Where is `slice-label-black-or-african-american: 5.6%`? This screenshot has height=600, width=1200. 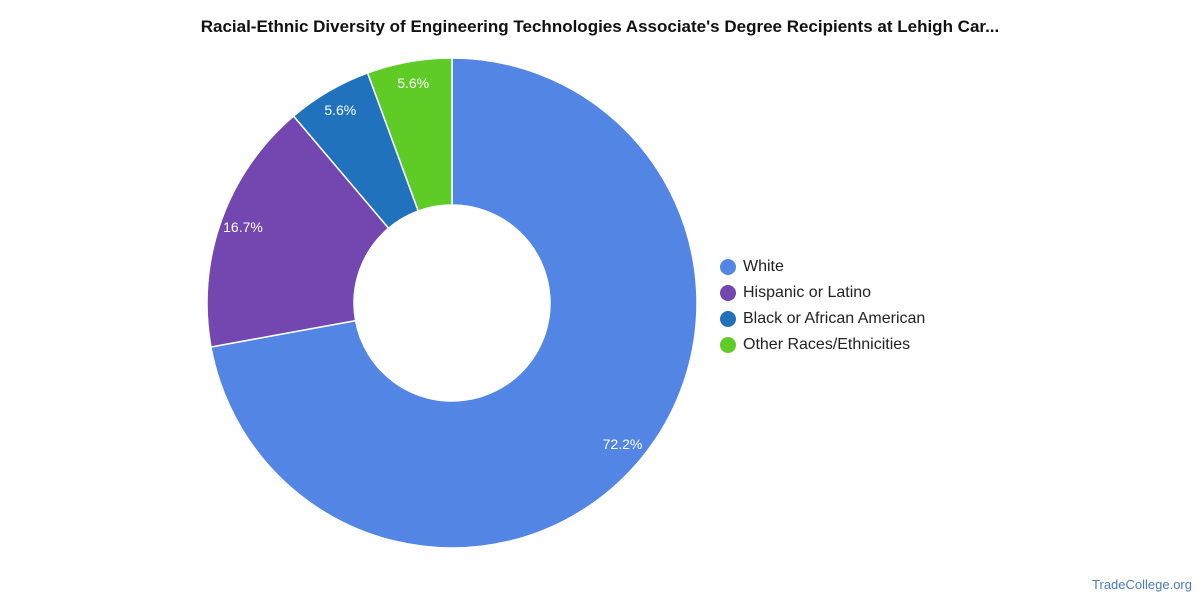
slice-label-black-or-african-american: 5.6% is located at coordinates (340, 110).